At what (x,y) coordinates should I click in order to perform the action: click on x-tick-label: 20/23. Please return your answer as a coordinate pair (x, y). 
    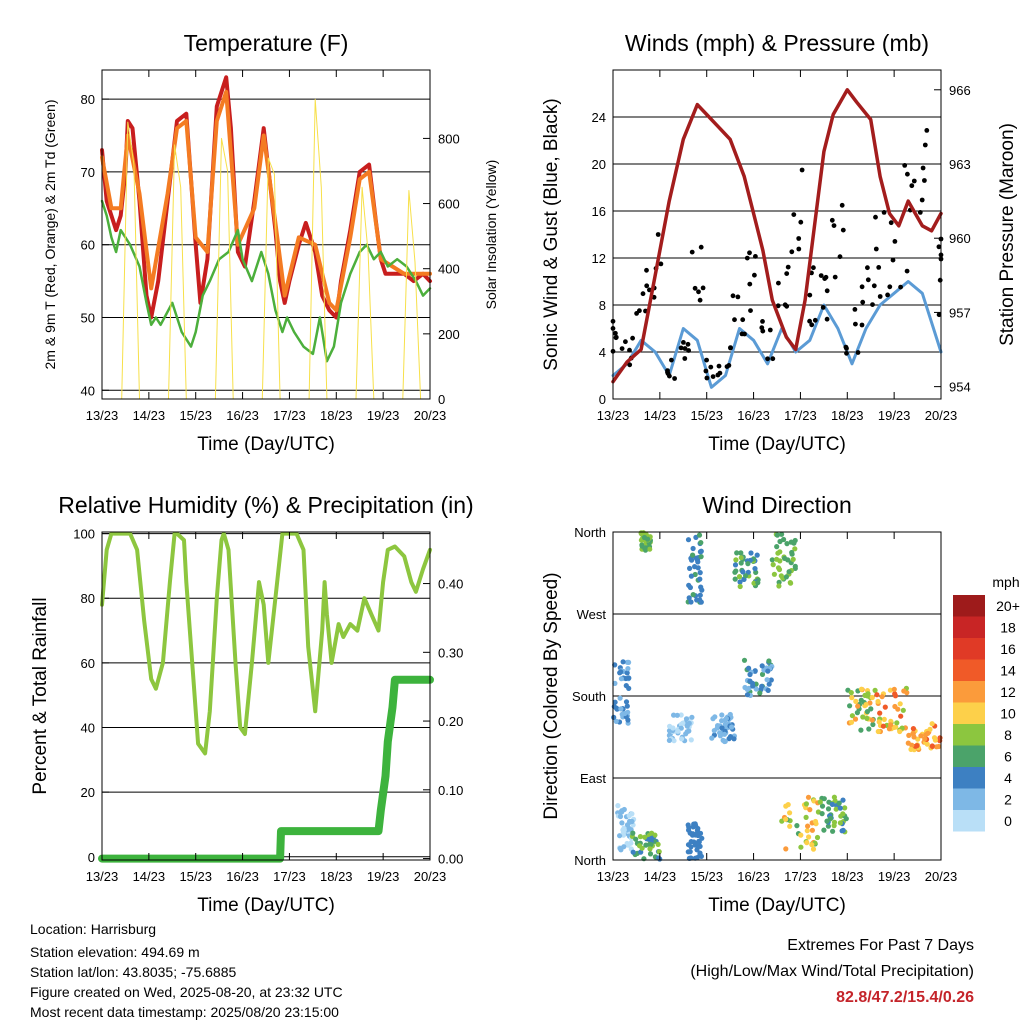
    Looking at the image, I should click on (941, 876).